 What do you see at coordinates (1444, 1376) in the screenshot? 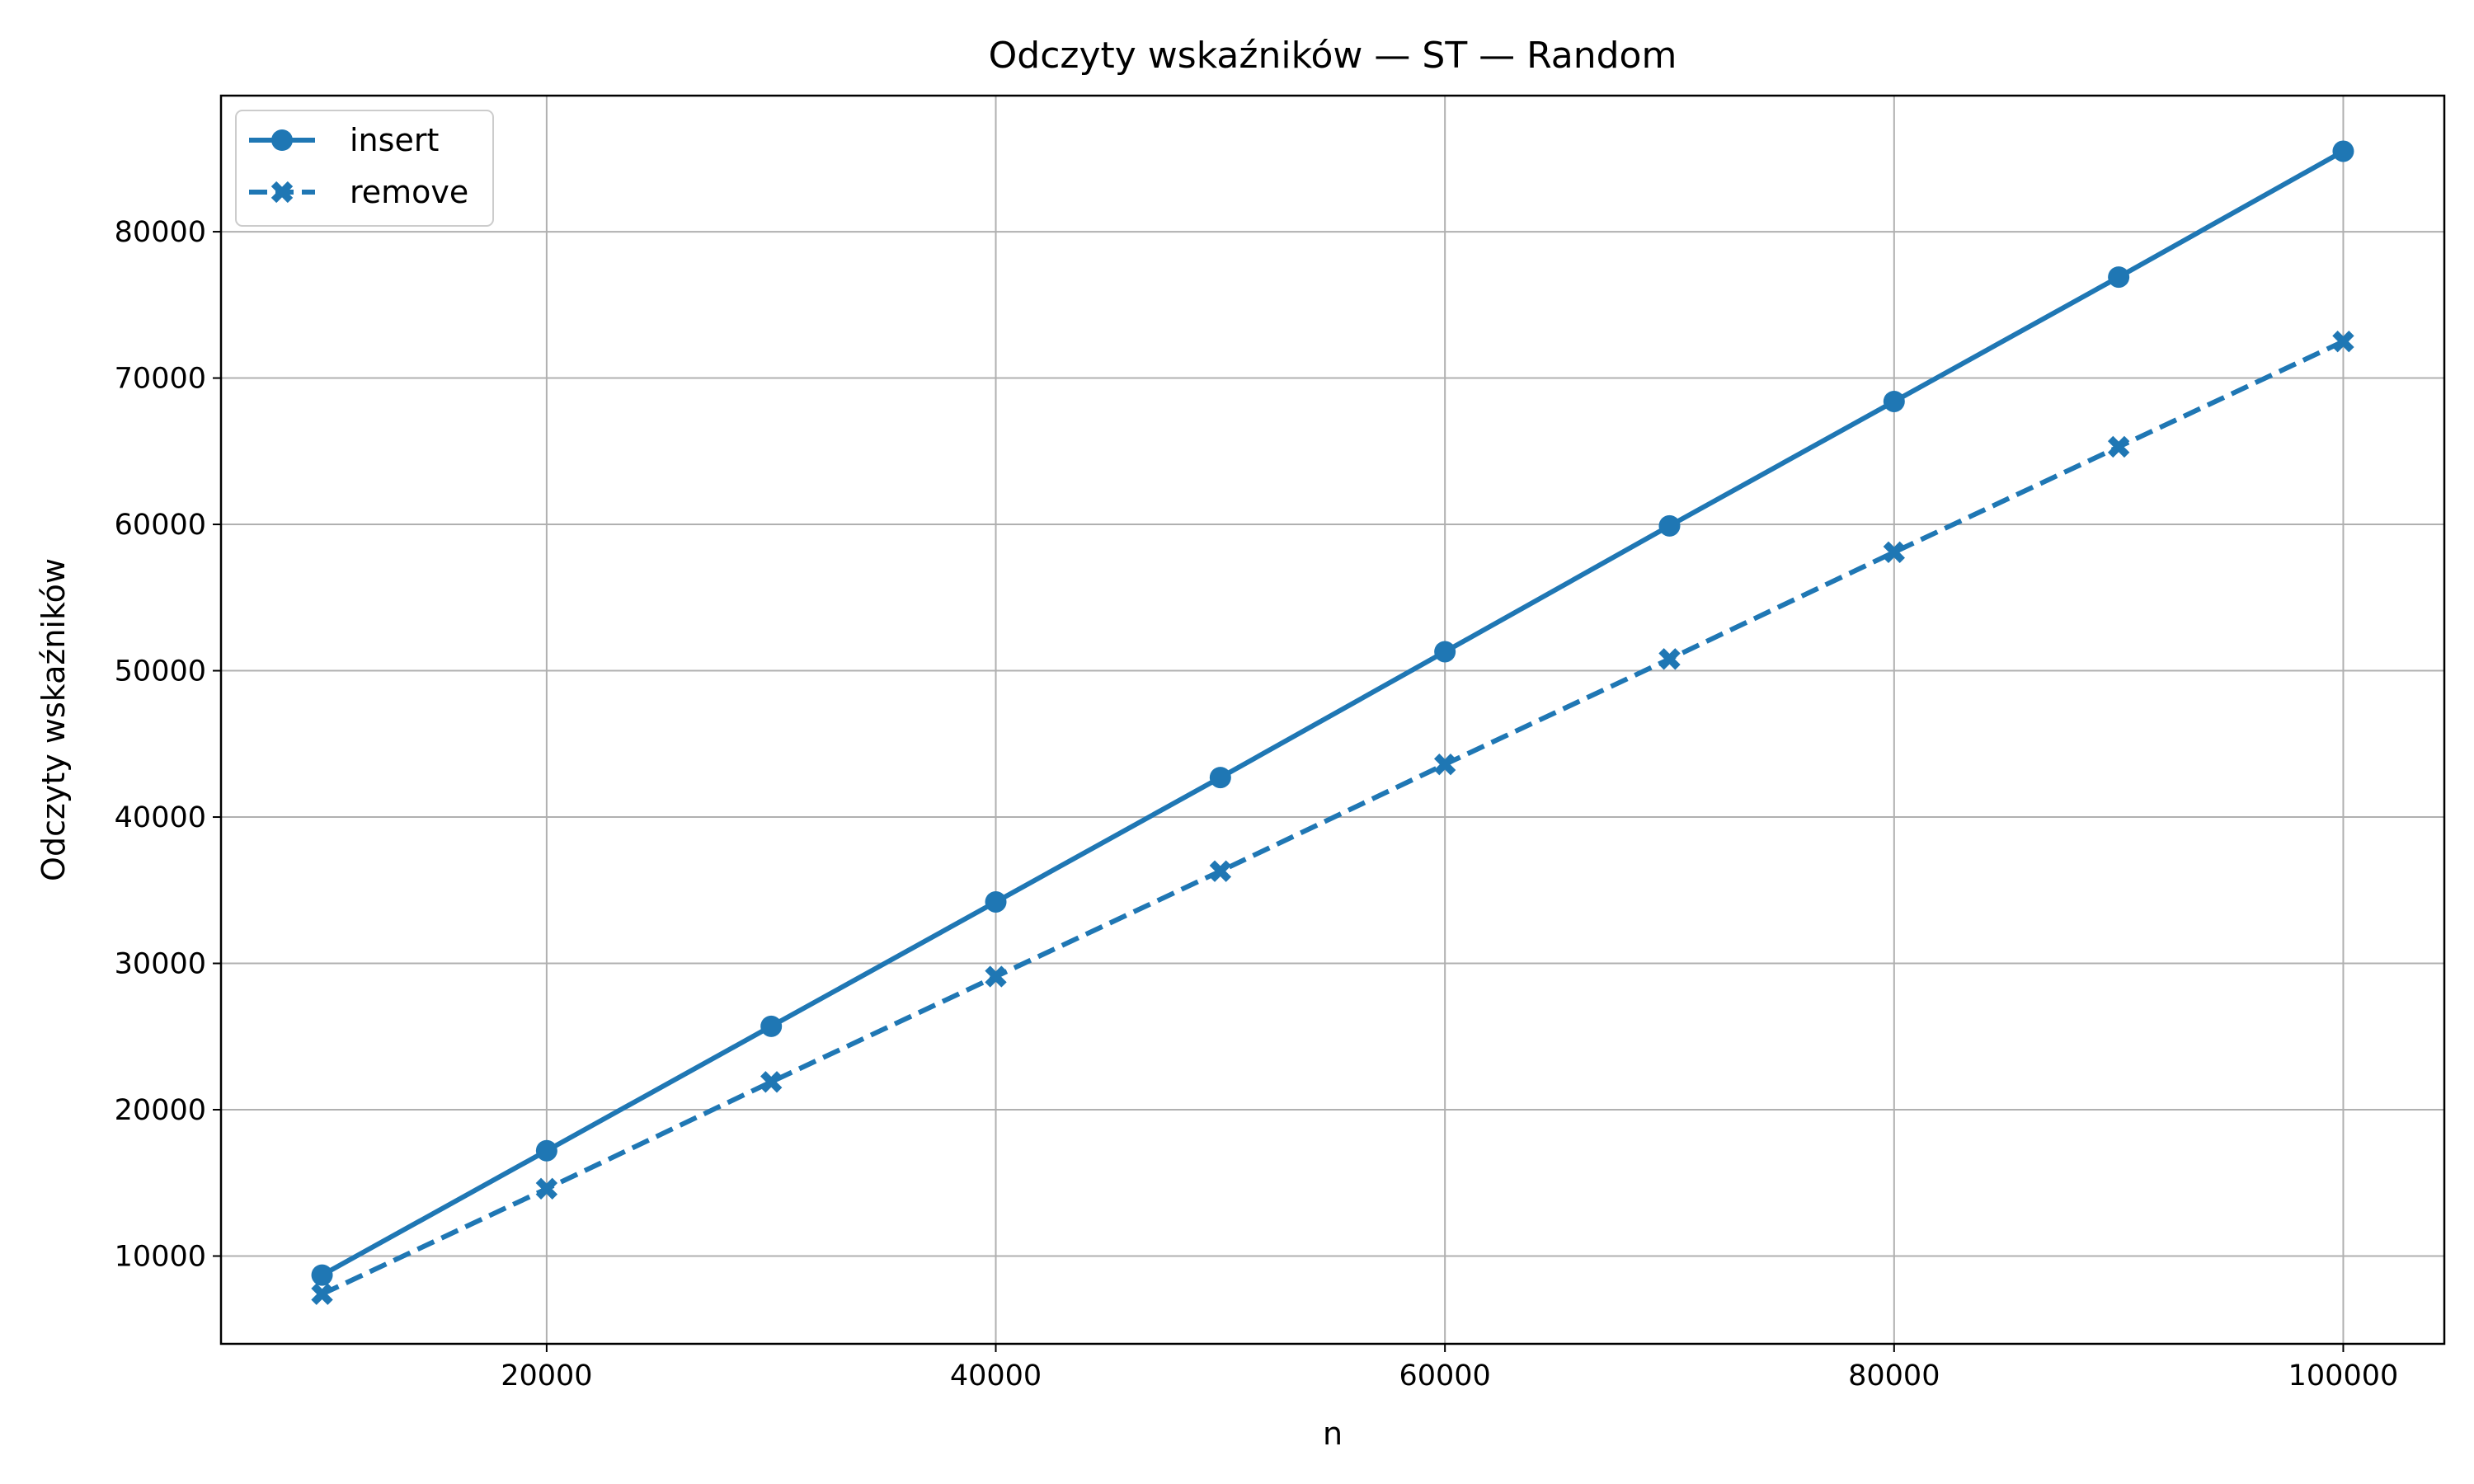
I see `x-tick-label: 60000` at bounding box center [1444, 1376].